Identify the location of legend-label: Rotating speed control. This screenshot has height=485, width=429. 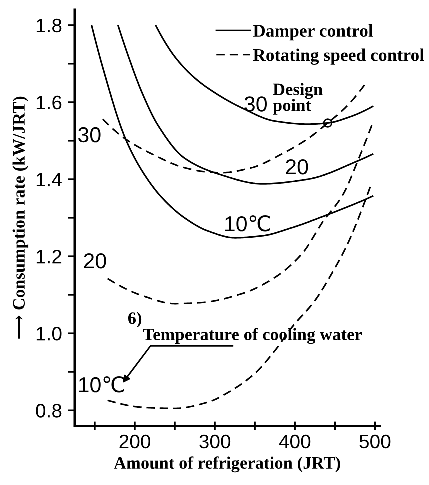
(338, 57).